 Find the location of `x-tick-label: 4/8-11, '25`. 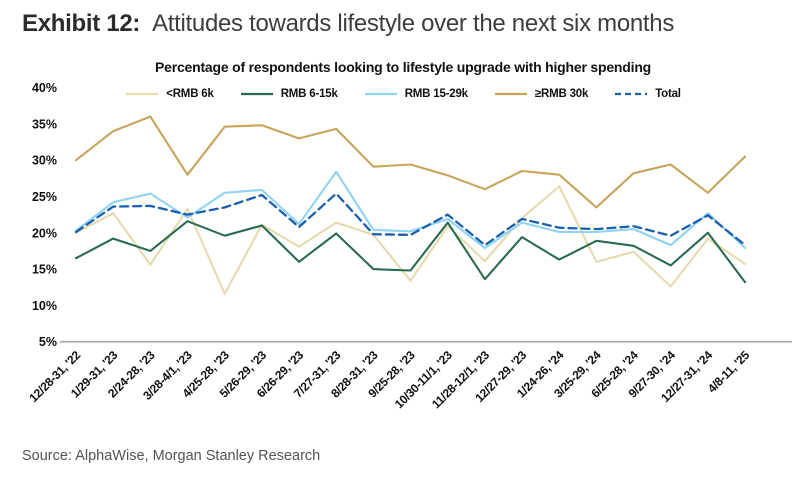

x-tick-label: 4/8-11, '25 is located at coordinates (729, 372).